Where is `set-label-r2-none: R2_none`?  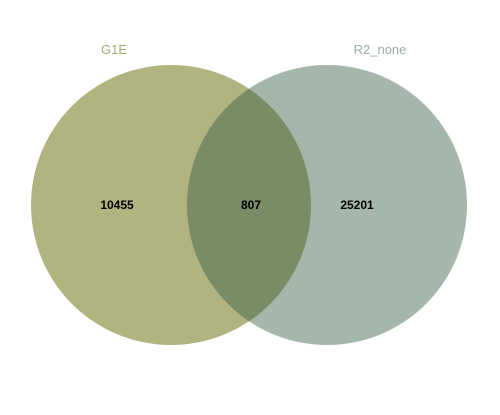
set-label-r2-none: R2_none is located at coordinates (380, 49).